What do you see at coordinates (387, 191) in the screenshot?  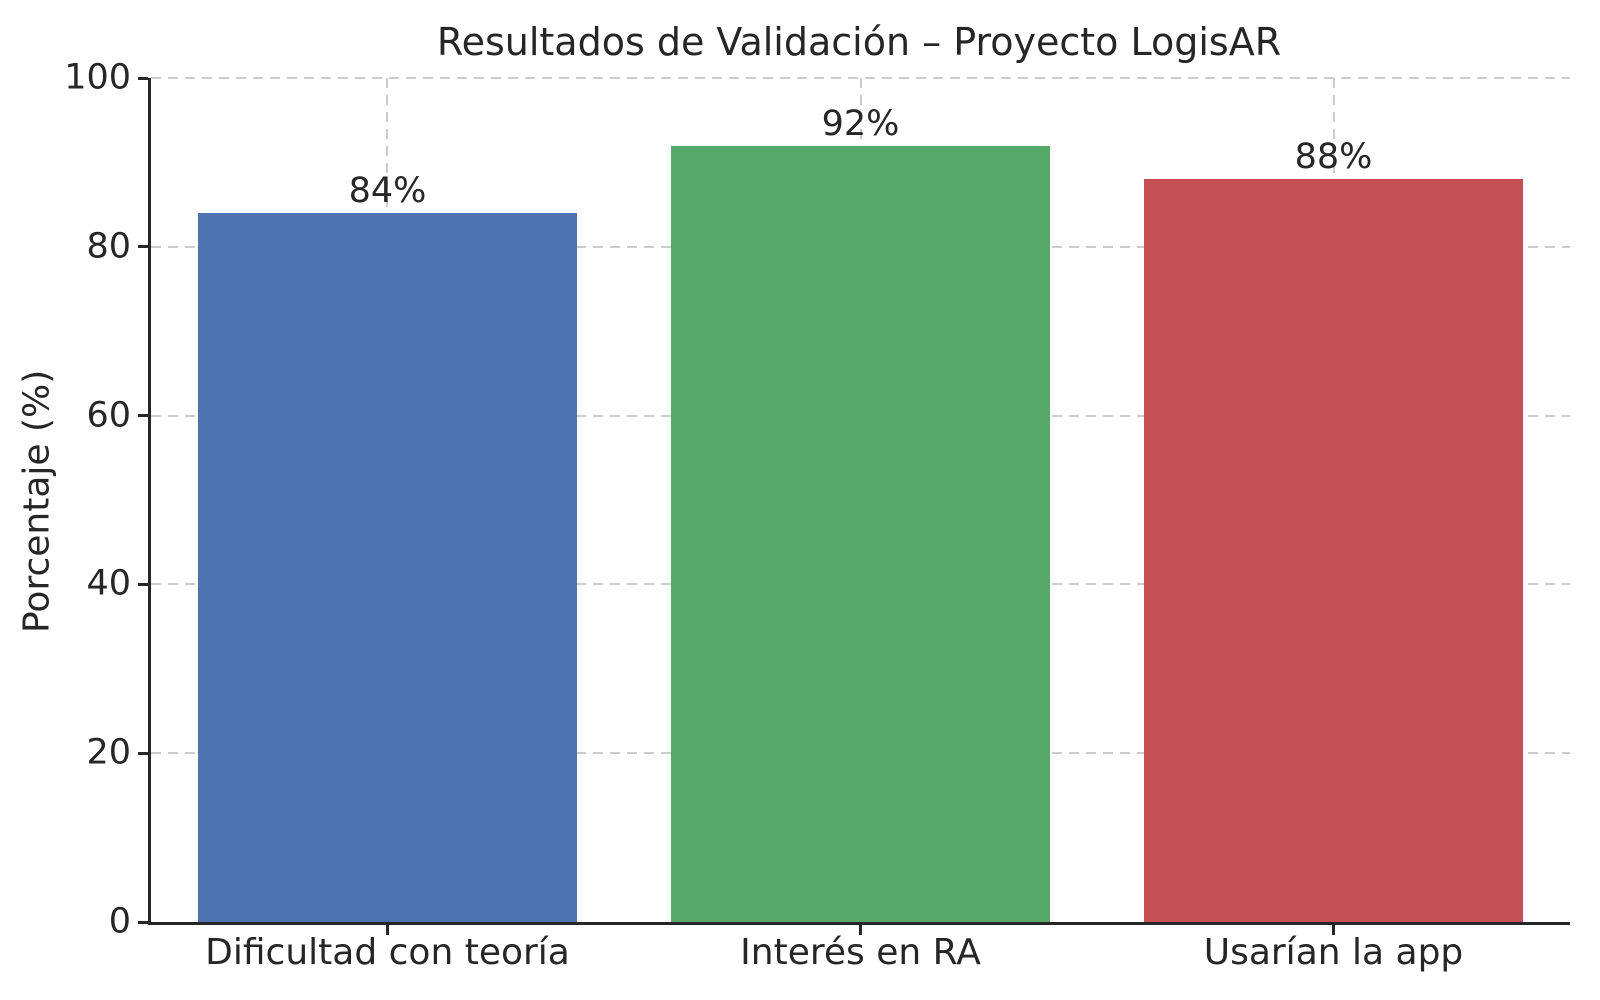 I see `bar-value-label-1: 84%` at bounding box center [387, 191].